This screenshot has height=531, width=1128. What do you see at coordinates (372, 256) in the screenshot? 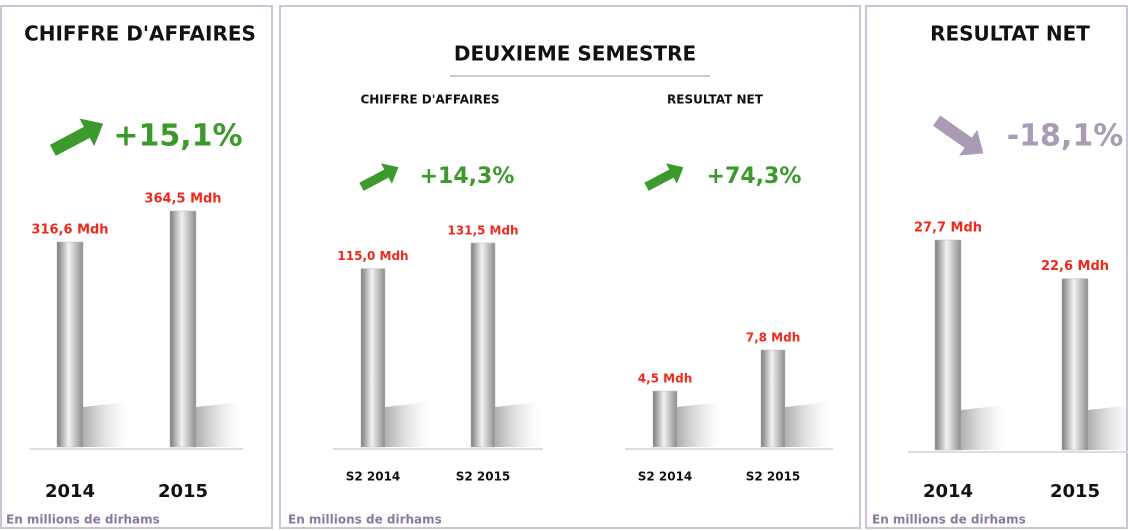
I see `value-label: 115,0 Mdh` at bounding box center [372, 256].